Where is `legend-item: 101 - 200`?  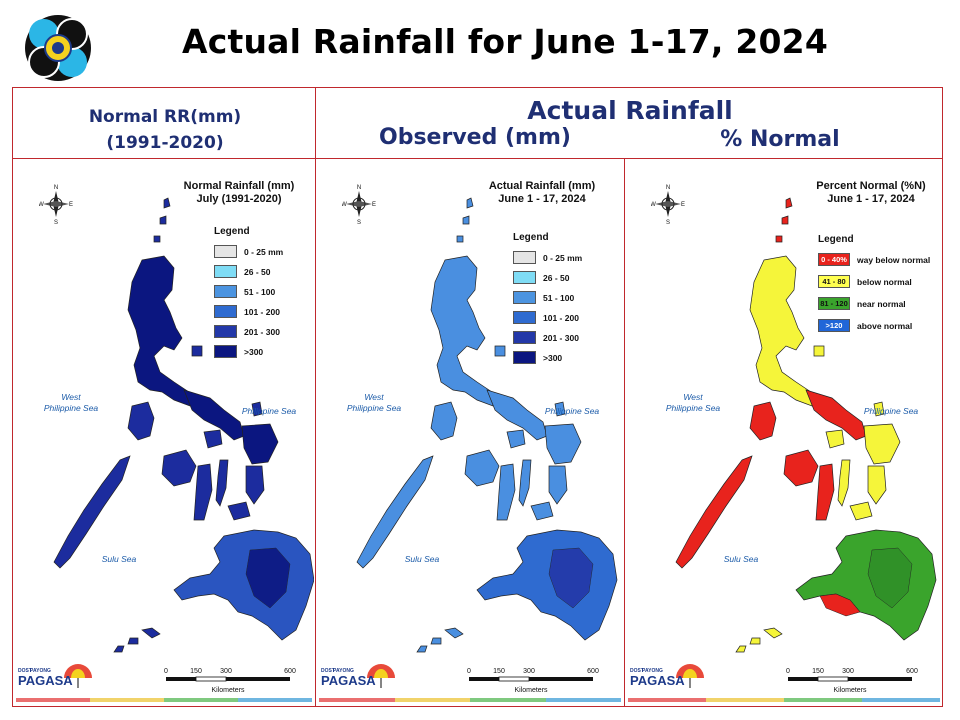 legend-item: 101 - 200 is located at coordinates (247, 311).